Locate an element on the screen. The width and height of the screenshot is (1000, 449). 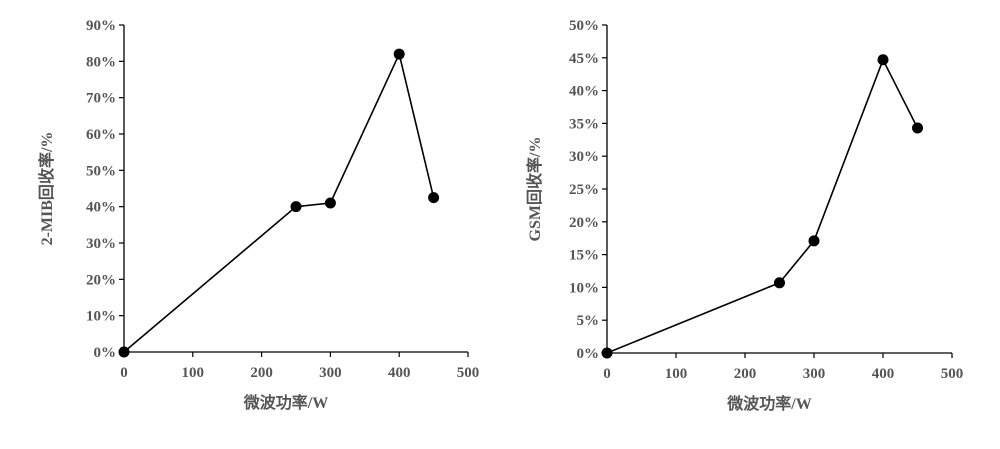
y-axis-title: GSM回收率/% is located at coordinates (534, 189).